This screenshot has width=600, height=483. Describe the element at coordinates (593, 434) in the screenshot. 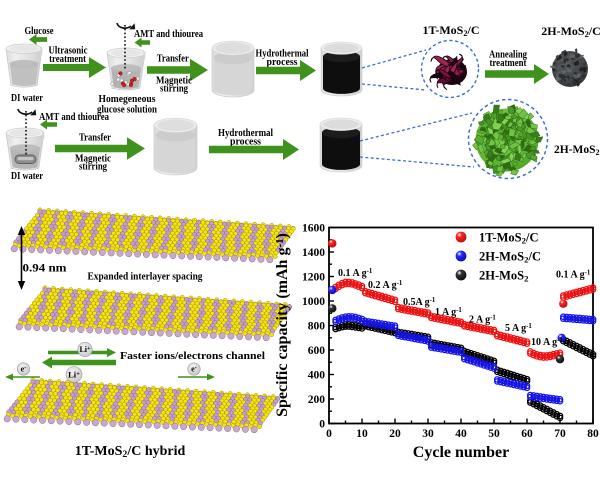

I see `svg-text: 80` at that location.